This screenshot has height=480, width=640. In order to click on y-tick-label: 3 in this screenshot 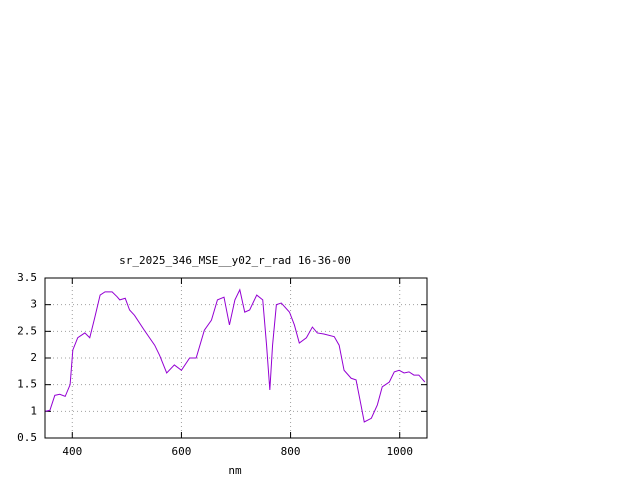, I will do `click(33, 304)`.